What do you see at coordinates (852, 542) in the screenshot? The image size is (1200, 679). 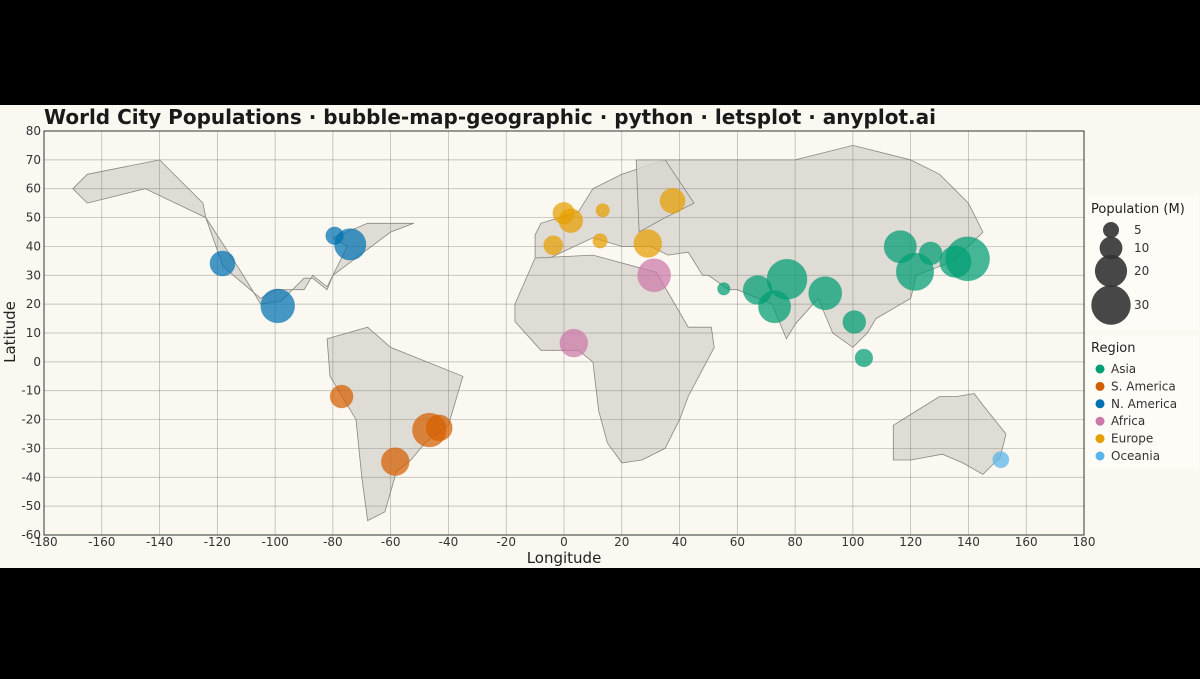 I see `x-tick-label: 100` at bounding box center [852, 542].